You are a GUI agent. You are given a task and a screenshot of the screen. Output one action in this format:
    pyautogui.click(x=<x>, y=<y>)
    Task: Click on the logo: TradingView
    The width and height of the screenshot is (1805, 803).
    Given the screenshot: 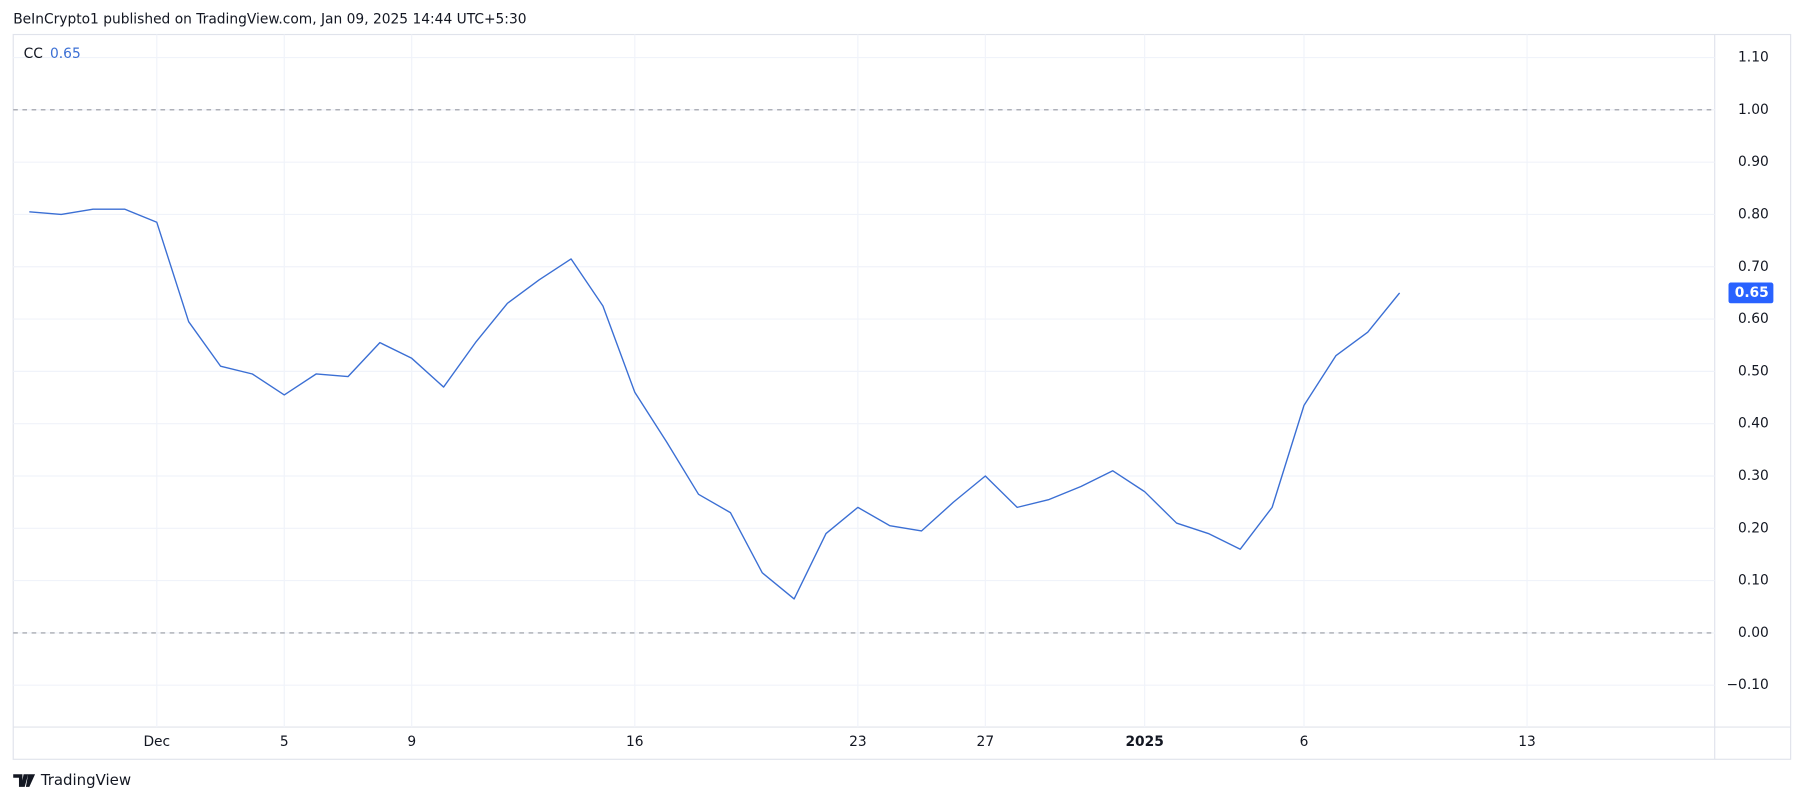 What is the action you would take?
    pyautogui.click(x=72, y=780)
    